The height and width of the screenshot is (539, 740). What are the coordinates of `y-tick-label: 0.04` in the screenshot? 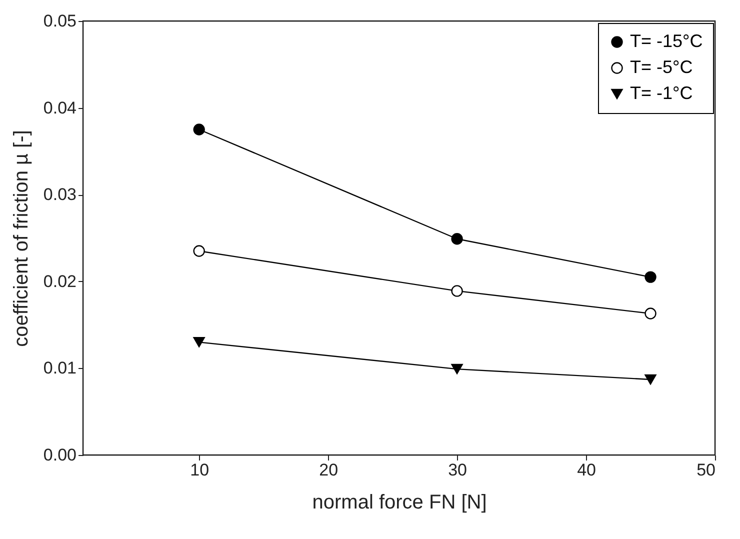 It's located at (59, 108).